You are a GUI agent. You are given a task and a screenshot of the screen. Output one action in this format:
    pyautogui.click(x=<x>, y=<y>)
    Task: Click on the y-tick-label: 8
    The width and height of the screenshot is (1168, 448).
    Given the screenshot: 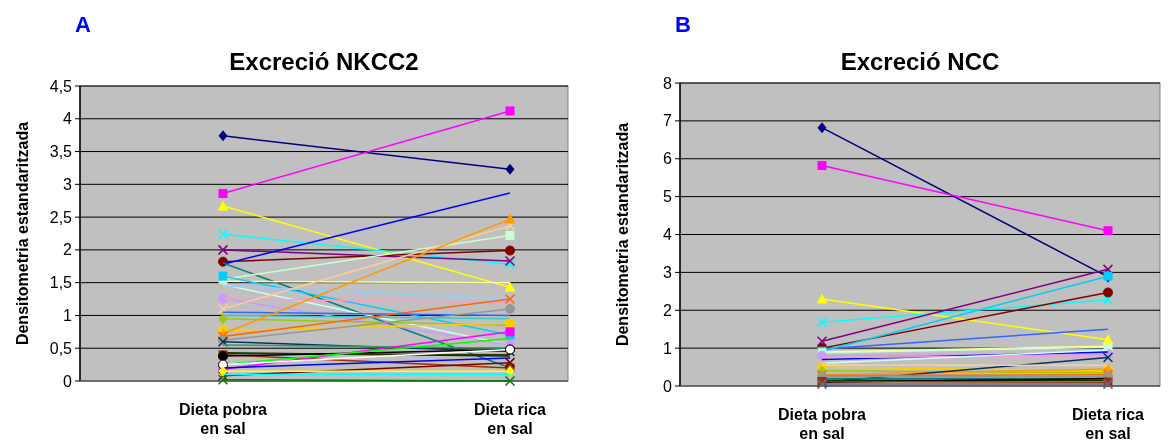 What is the action you would take?
    pyautogui.click(x=668, y=83)
    